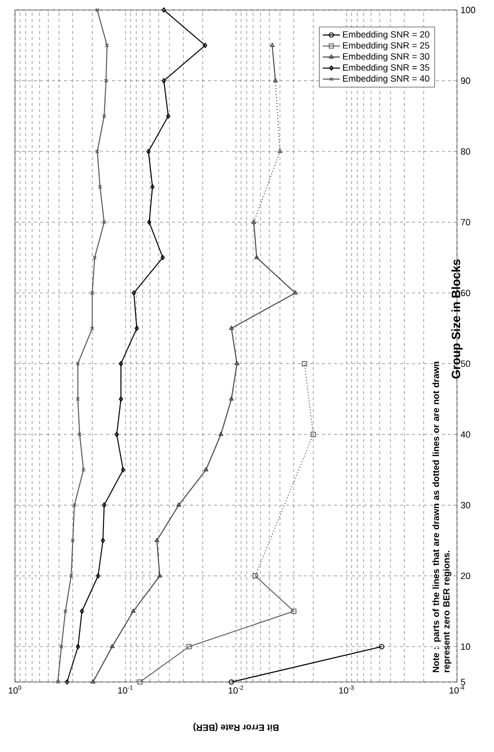 This screenshot has height=752, width=494. I want to click on x-tick-label: 10$^{-1}$, so click(125, 690).